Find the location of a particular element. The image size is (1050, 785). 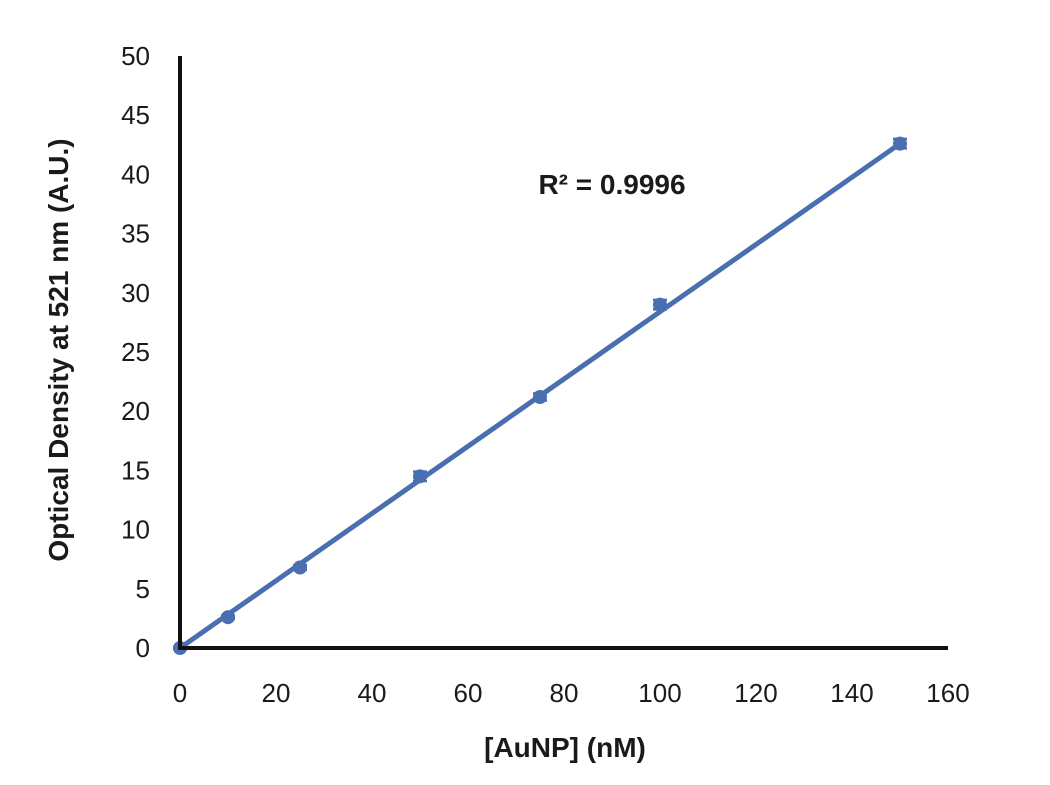

x-tick-labels: 0 20 40 60 80 100 120 140 160 is located at coordinates (571, 693).